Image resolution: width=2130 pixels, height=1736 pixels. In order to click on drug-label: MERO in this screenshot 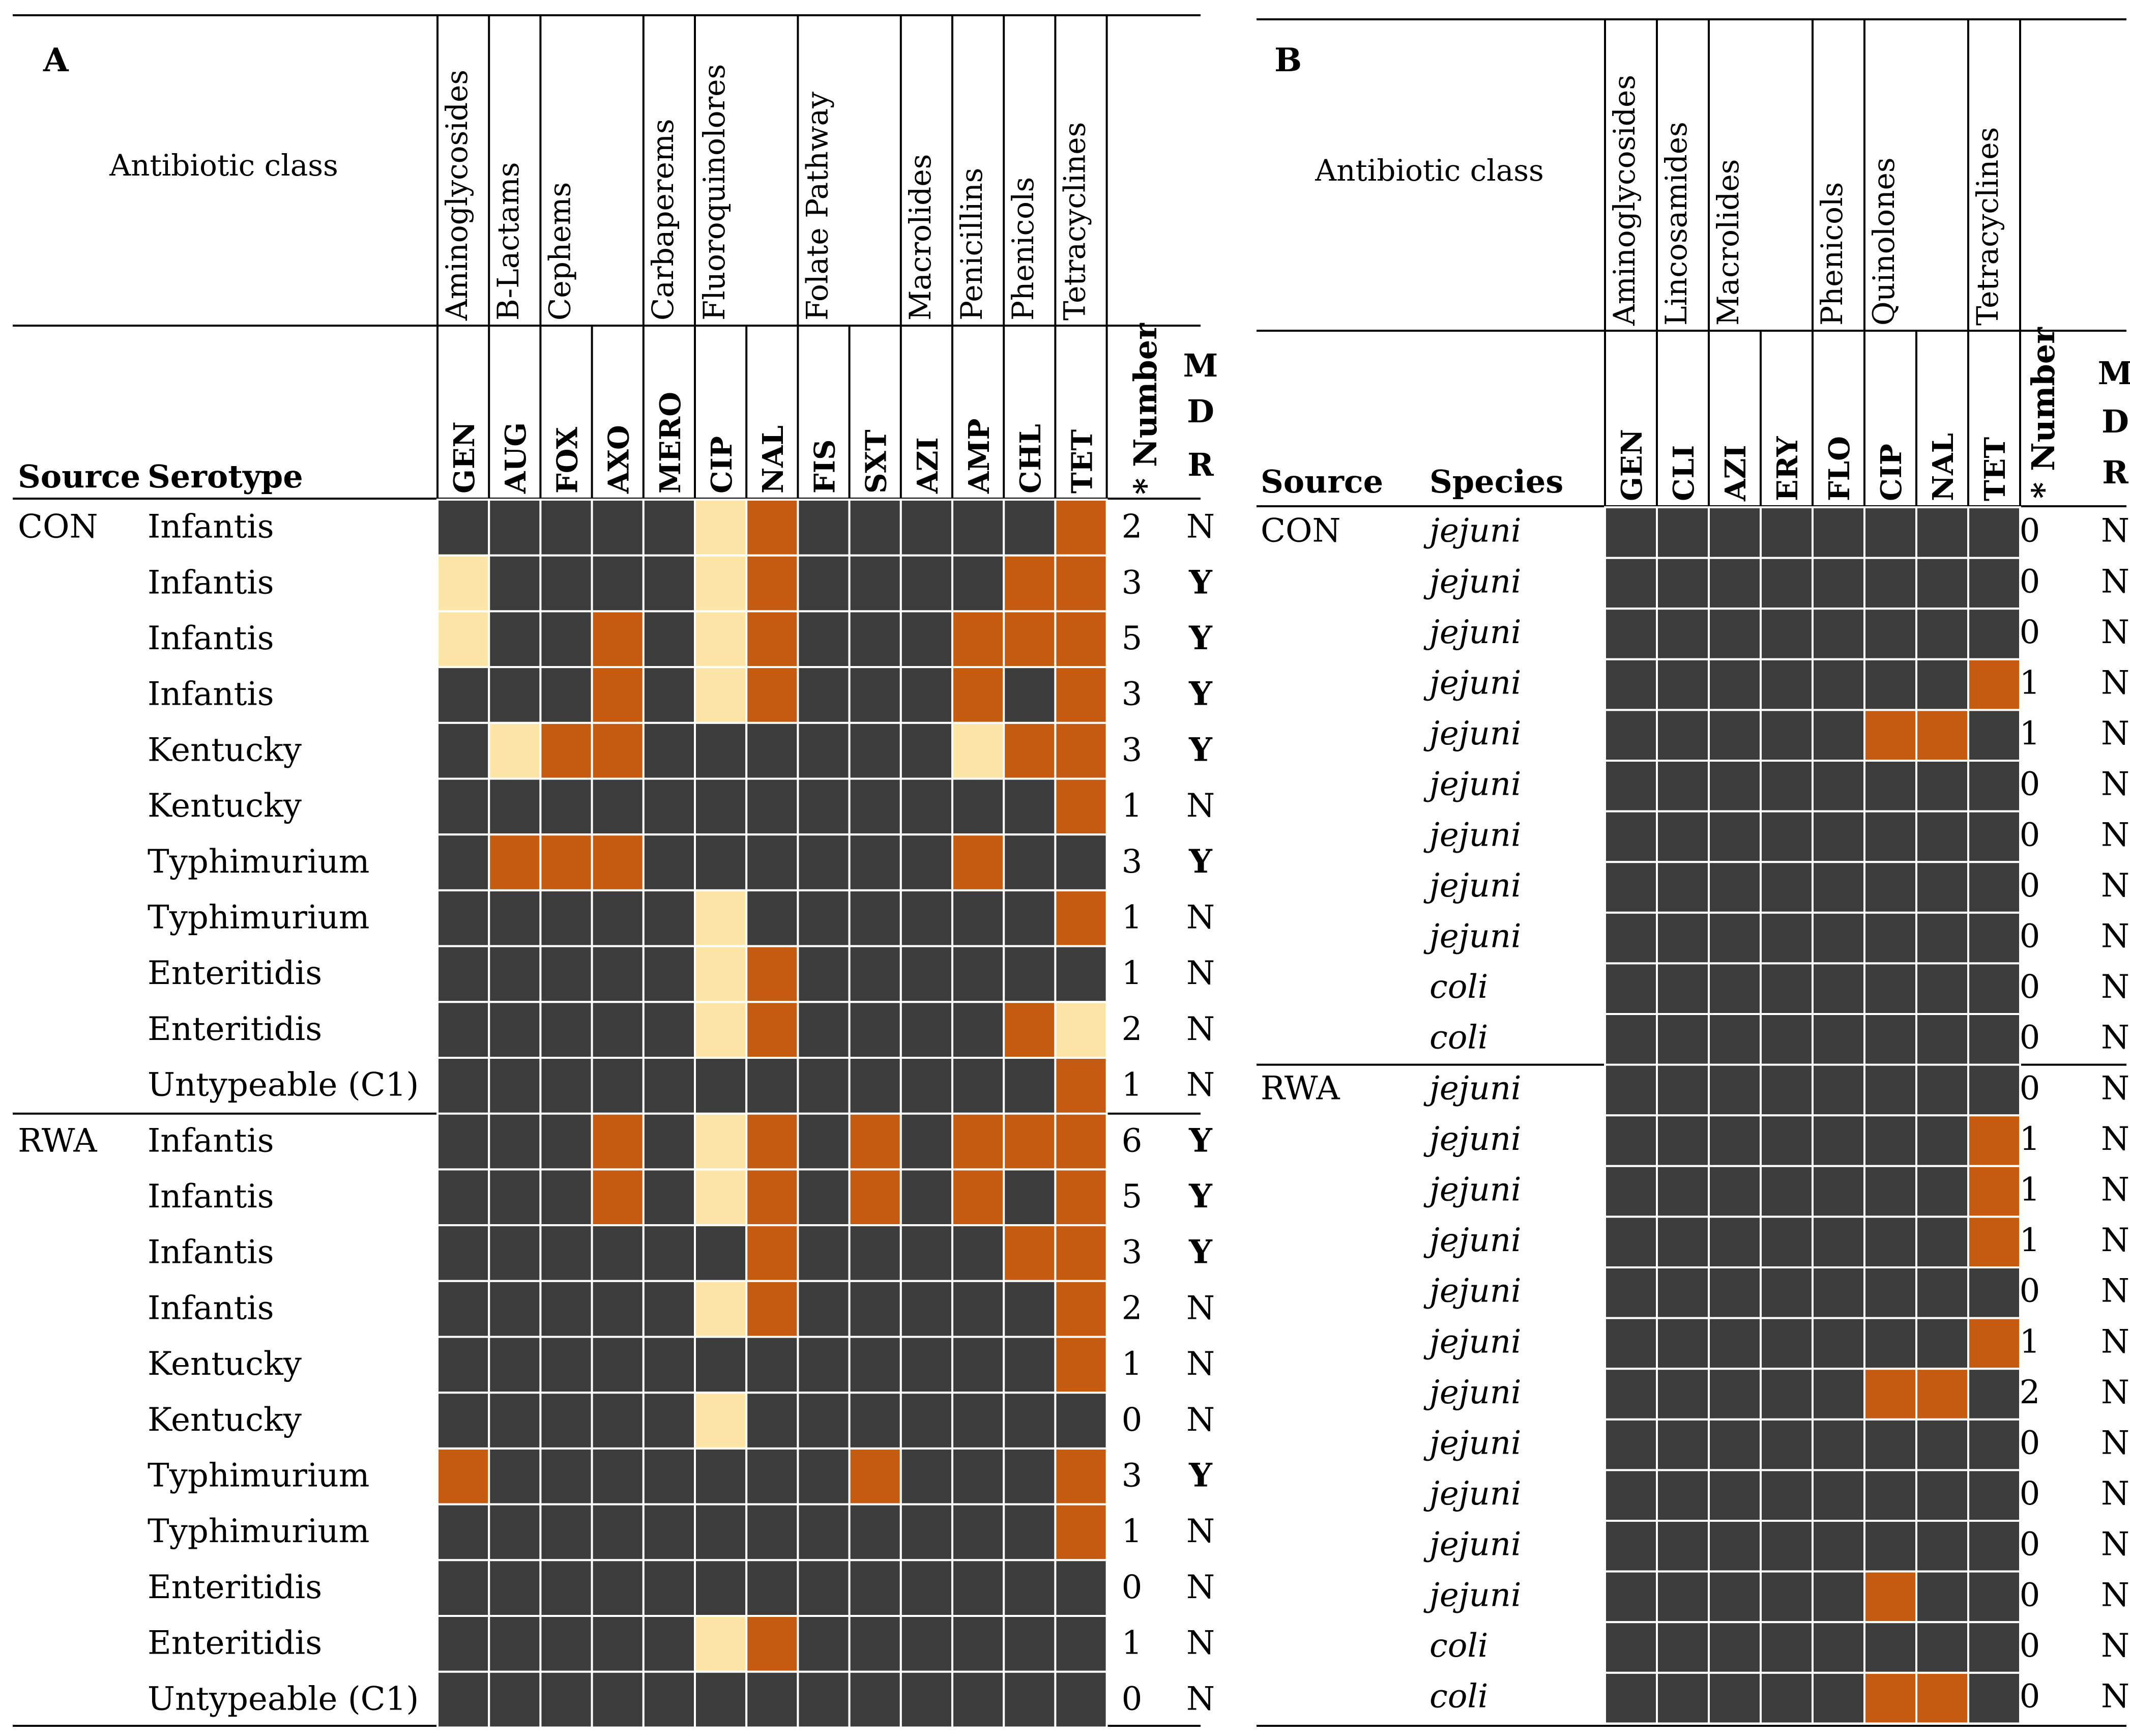, I will do `click(671, 443)`.